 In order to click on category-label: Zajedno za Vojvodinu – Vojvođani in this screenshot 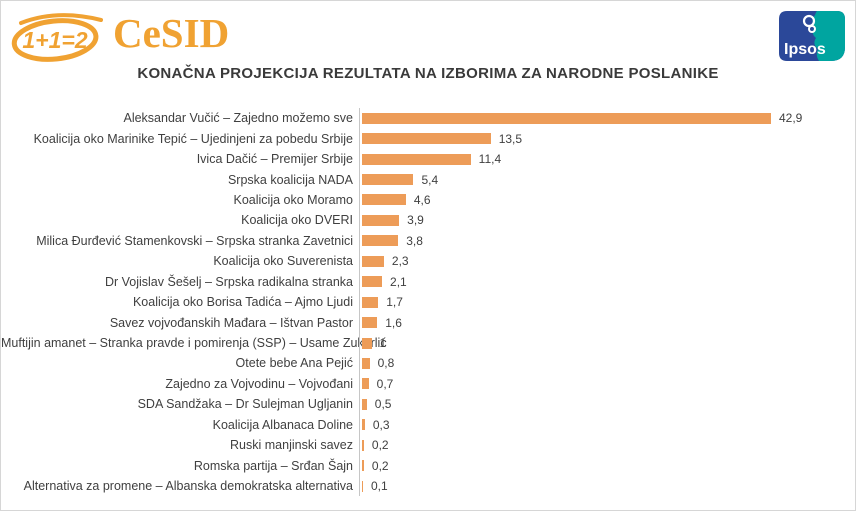, I will do `click(259, 383)`.